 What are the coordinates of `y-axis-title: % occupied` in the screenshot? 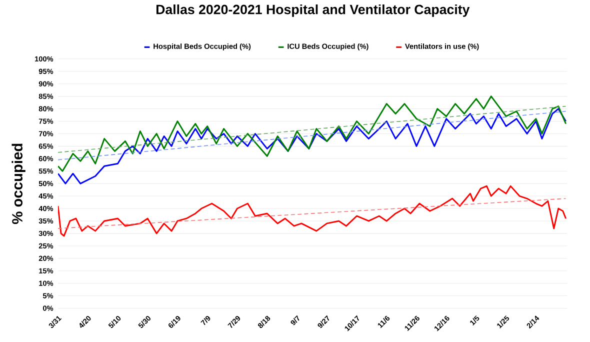 It's located at (19, 184).